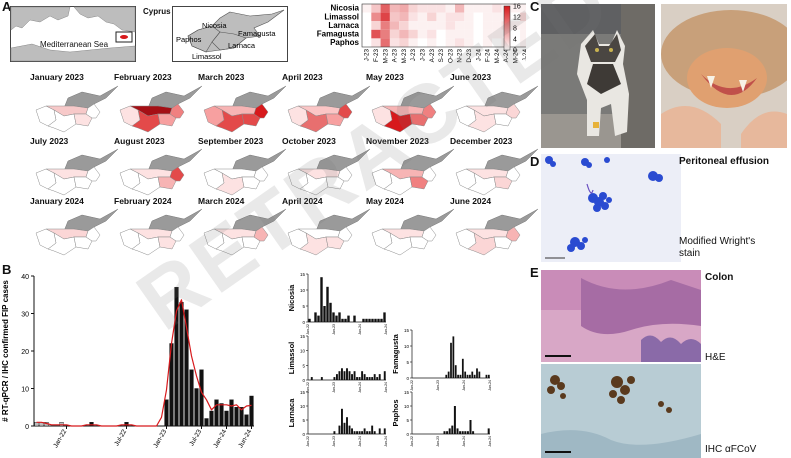 The height and width of the screenshot is (458, 791). I want to click on colorbar-tick: 0, so click(515, 51).